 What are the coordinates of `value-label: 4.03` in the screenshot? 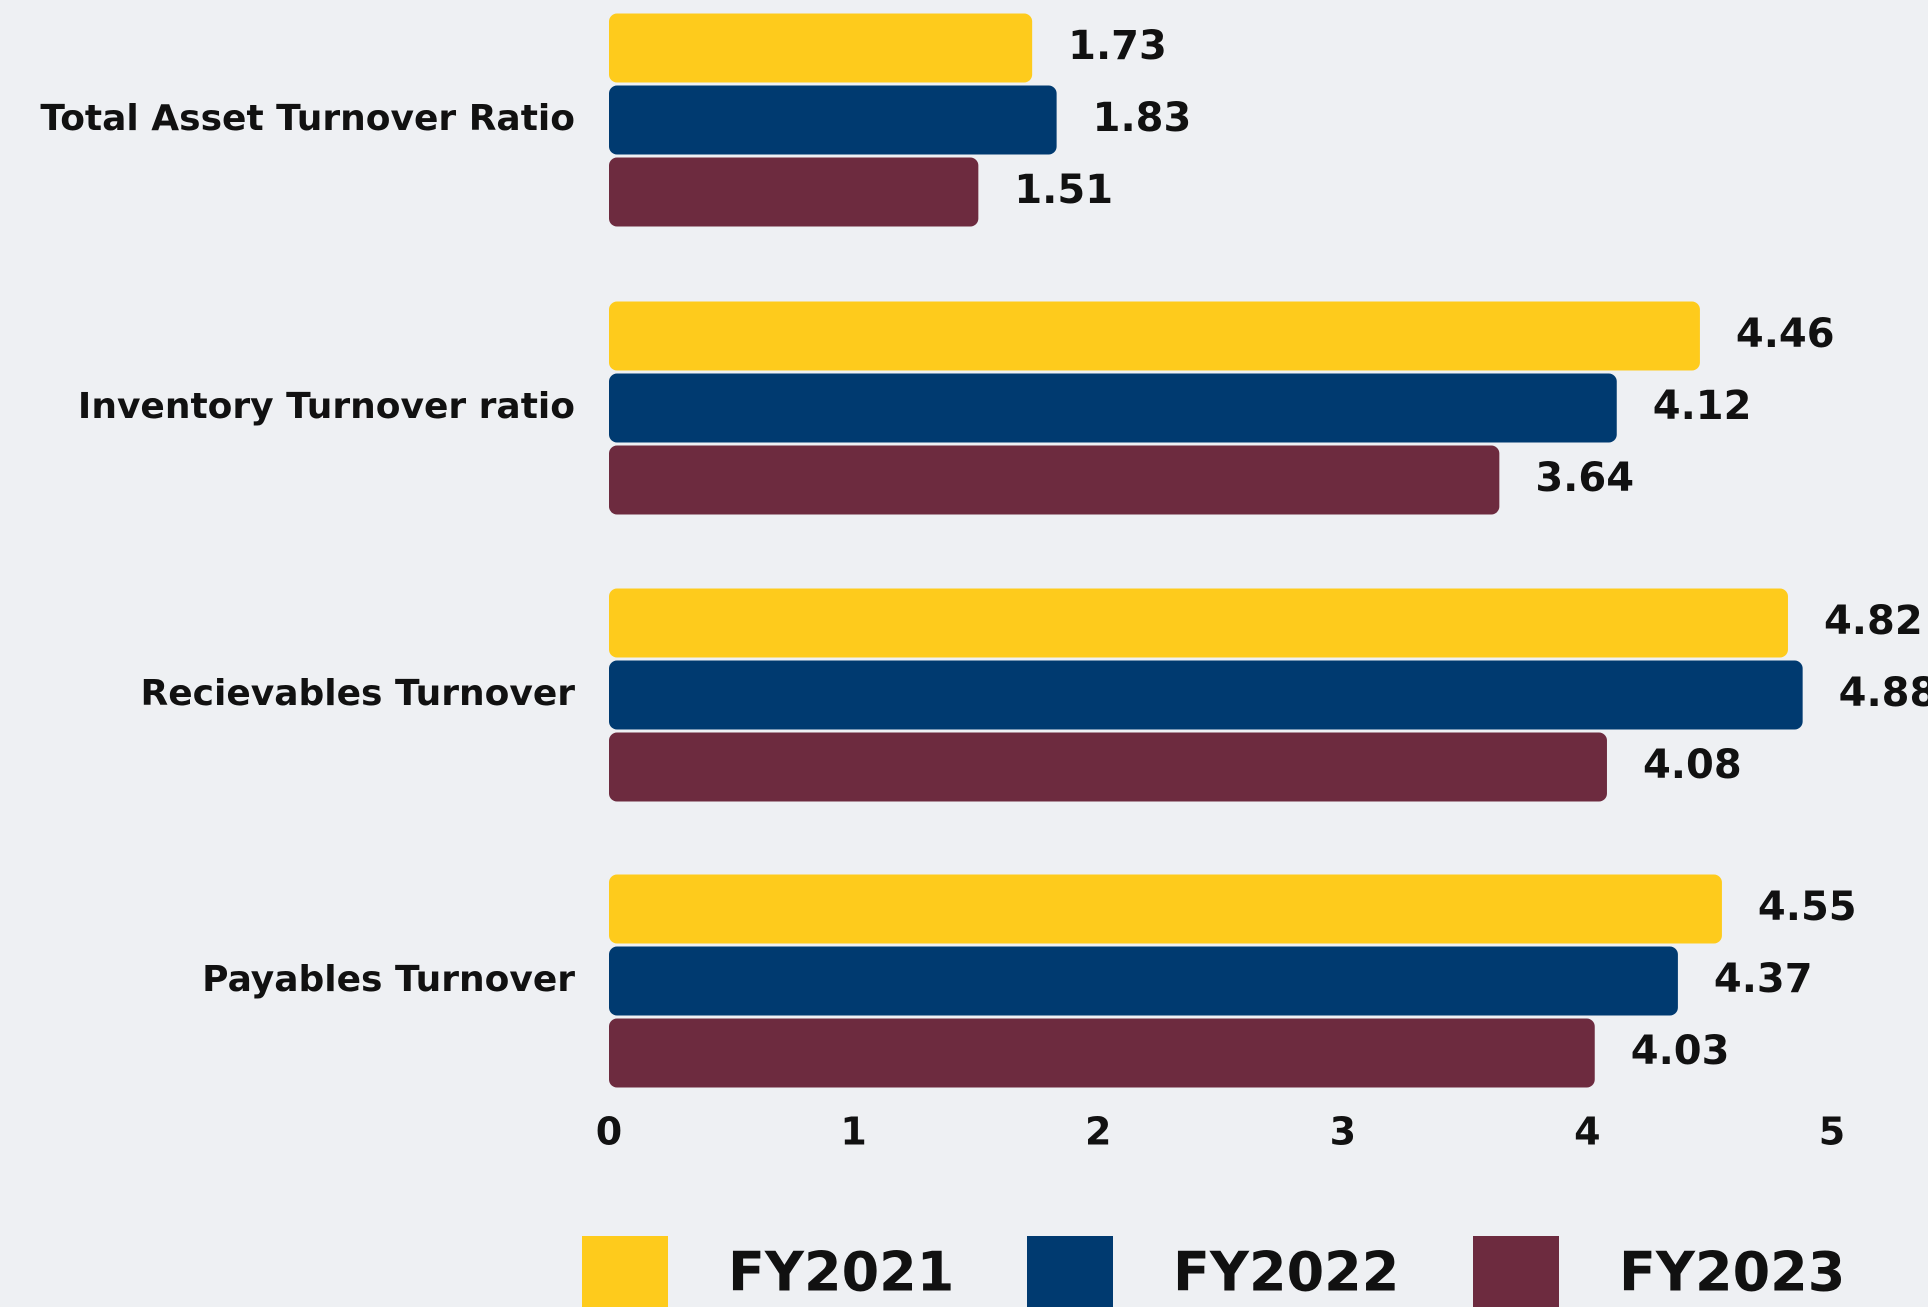 It's located at (1680, 1051).